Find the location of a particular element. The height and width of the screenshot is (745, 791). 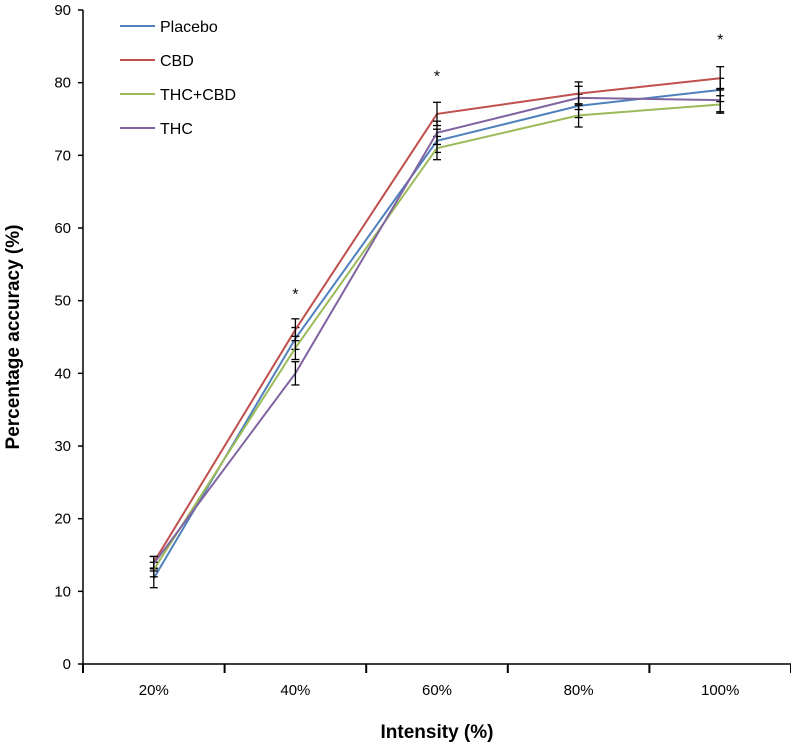

legend-label: THC is located at coordinates (176, 129).